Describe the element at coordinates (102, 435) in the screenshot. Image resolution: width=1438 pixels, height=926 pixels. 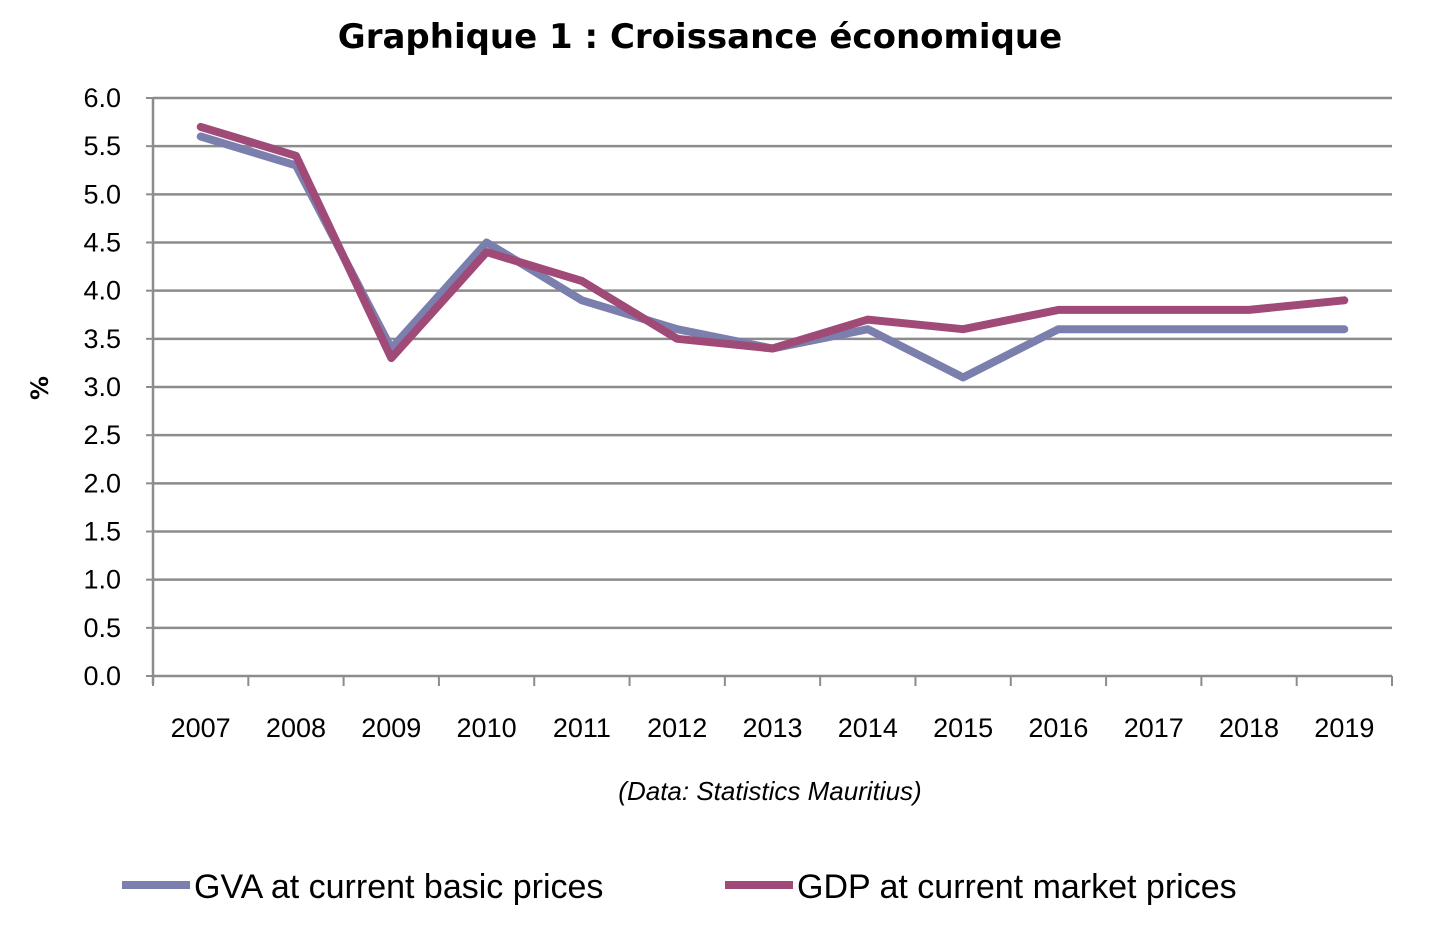
I see `y-tick-label: 2.5` at that location.